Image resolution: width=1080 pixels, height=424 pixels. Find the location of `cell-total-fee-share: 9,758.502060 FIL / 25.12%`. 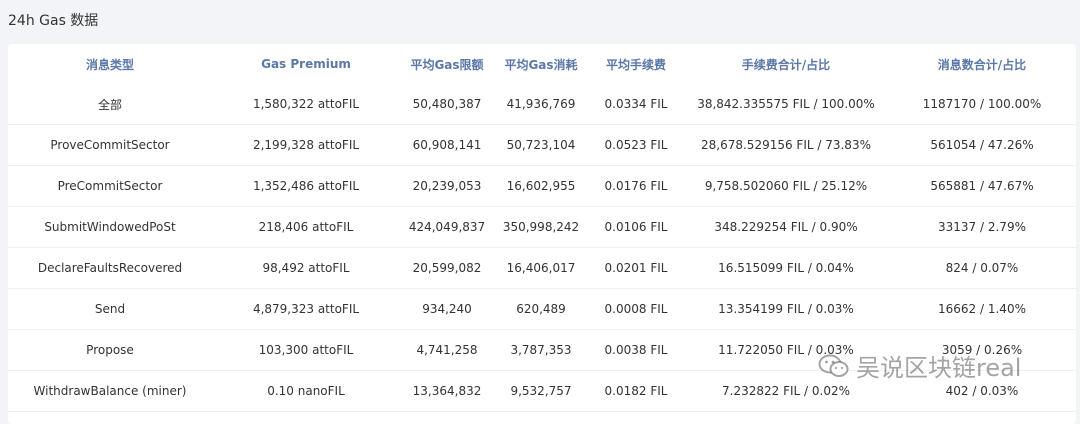

cell-total-fee-share: 9,758.502060 FIL / 25.12% is located at coordinates (786, 186).